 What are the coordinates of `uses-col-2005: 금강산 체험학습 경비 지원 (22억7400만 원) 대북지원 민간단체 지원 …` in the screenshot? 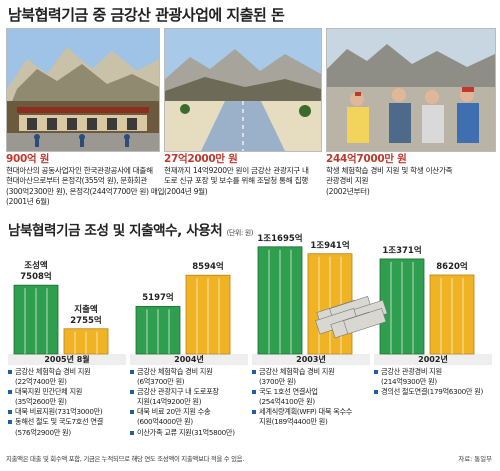 It's located at (67, 402).